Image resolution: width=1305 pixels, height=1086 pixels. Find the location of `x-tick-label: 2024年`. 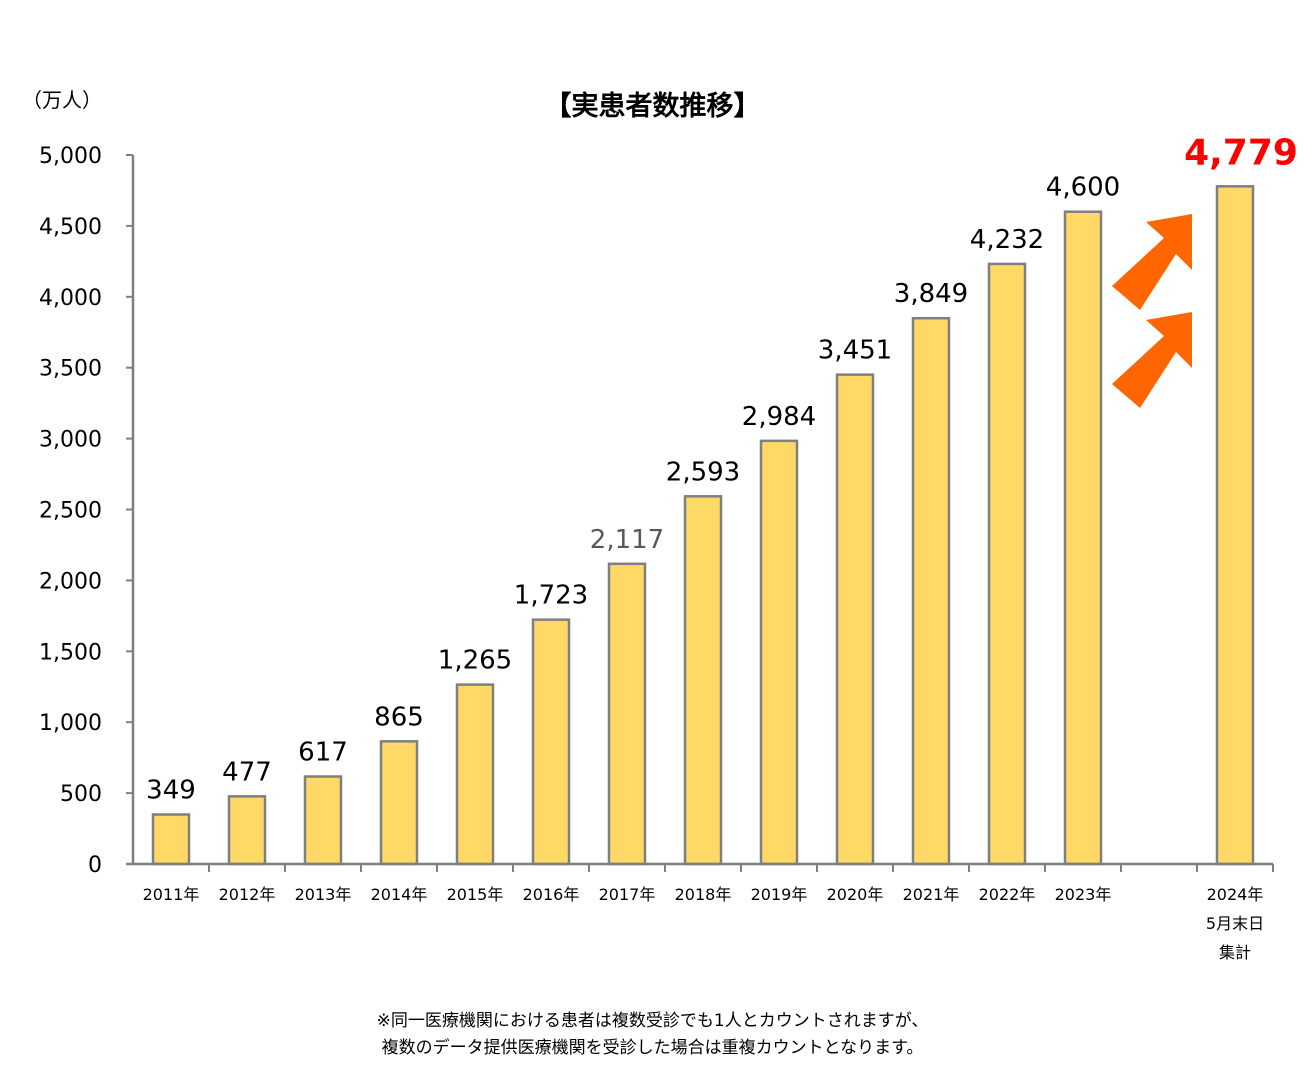

x-tick-label: 2024年 is located at coordinates (1235, 894).